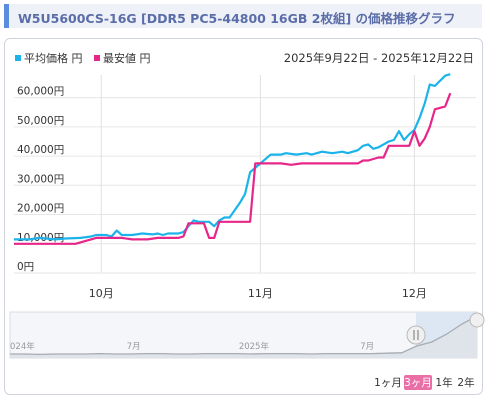 The width and height of the screenshot is (487, 400). What do you see at coordinates (260, 293) in the screenshot?
I see `x-tick-label: 11月` at bounding box center [260, 293].